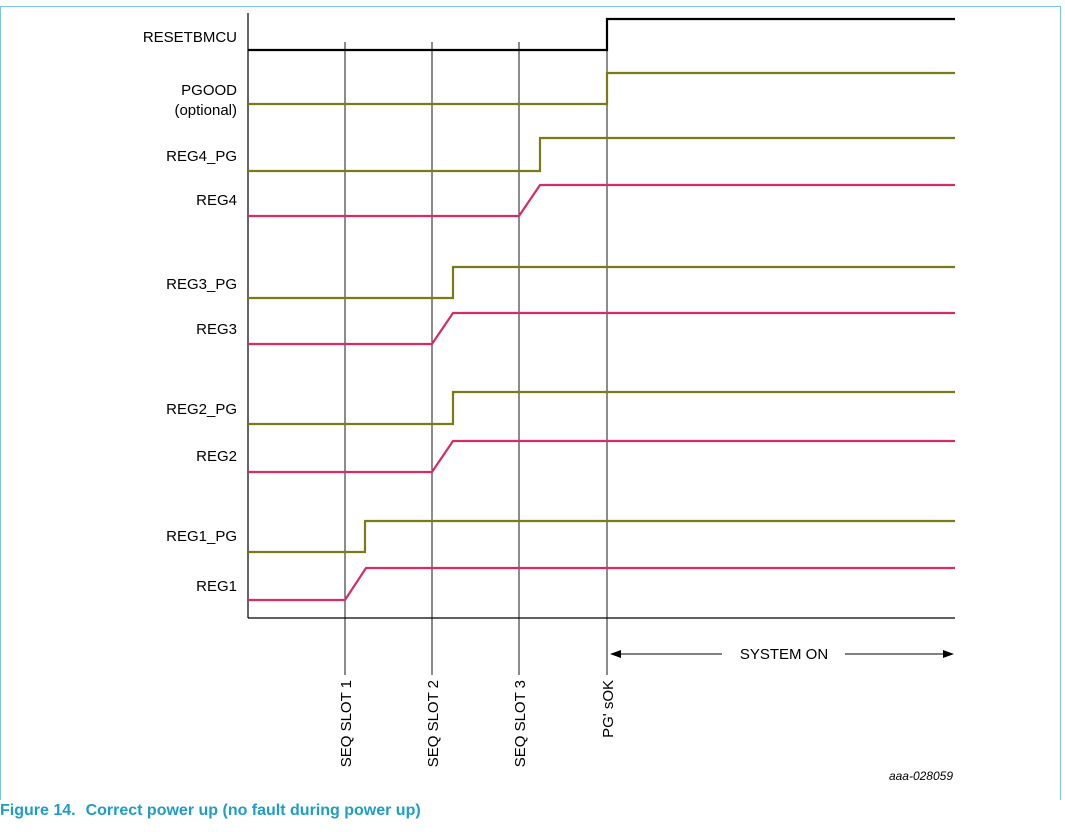  Describe the element at coordinates (38, 810) in the screenshot. I see `figure-number: Figure 14.` at that location.